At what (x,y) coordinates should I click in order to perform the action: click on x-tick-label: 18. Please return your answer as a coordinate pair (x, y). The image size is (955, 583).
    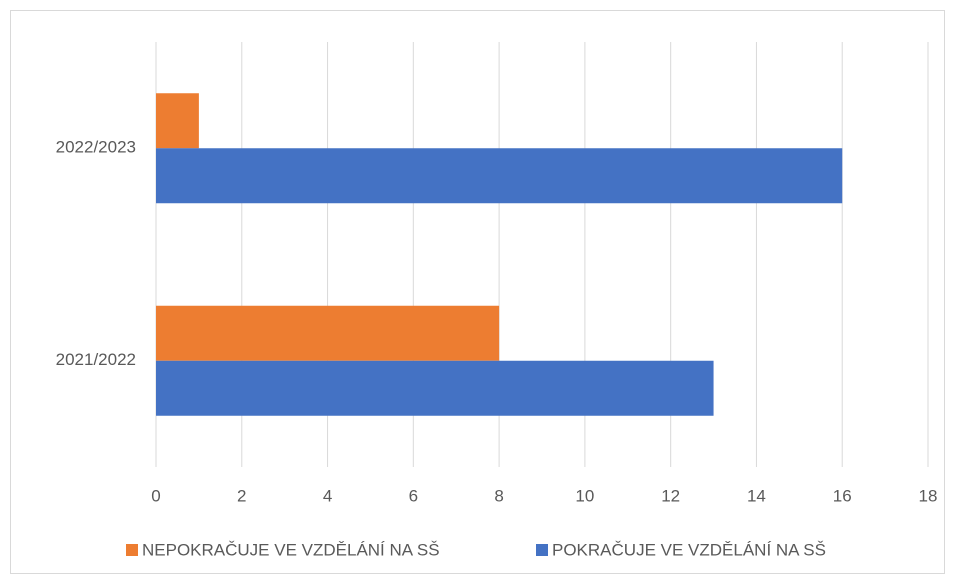
    Looking at the image, I should click on (928, 495).